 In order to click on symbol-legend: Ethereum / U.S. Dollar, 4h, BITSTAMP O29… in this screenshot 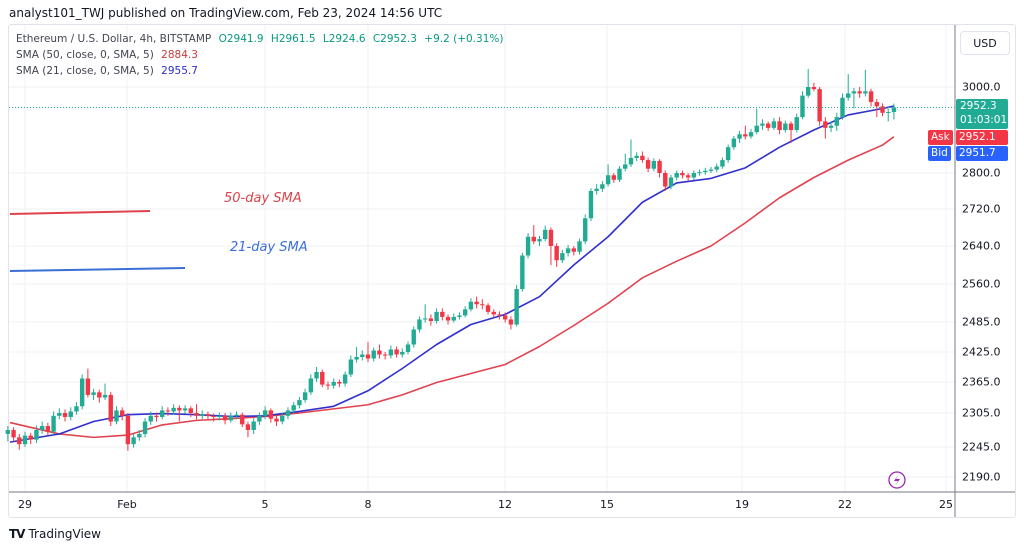, I will do `click(261, 39)`.